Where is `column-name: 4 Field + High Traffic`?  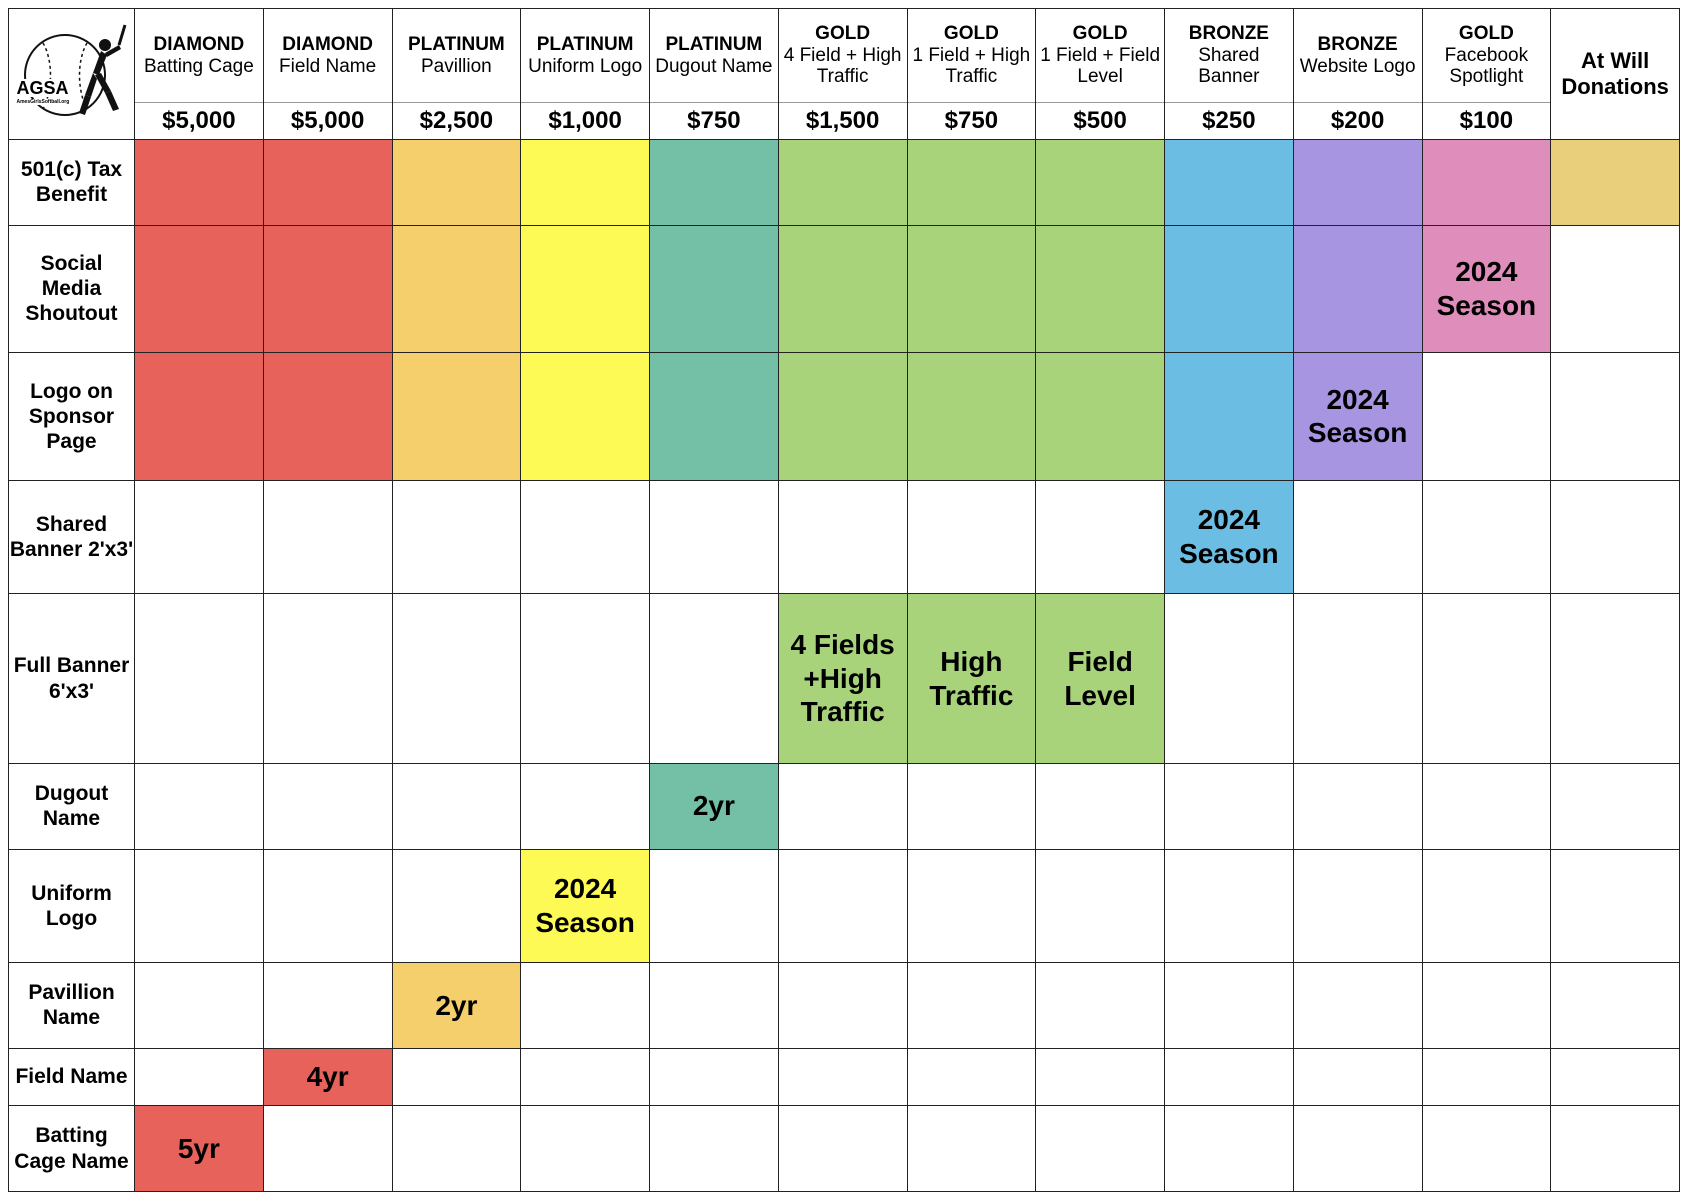
column-name: 4 Field + High Traffic is located at coordinates (842, 66).